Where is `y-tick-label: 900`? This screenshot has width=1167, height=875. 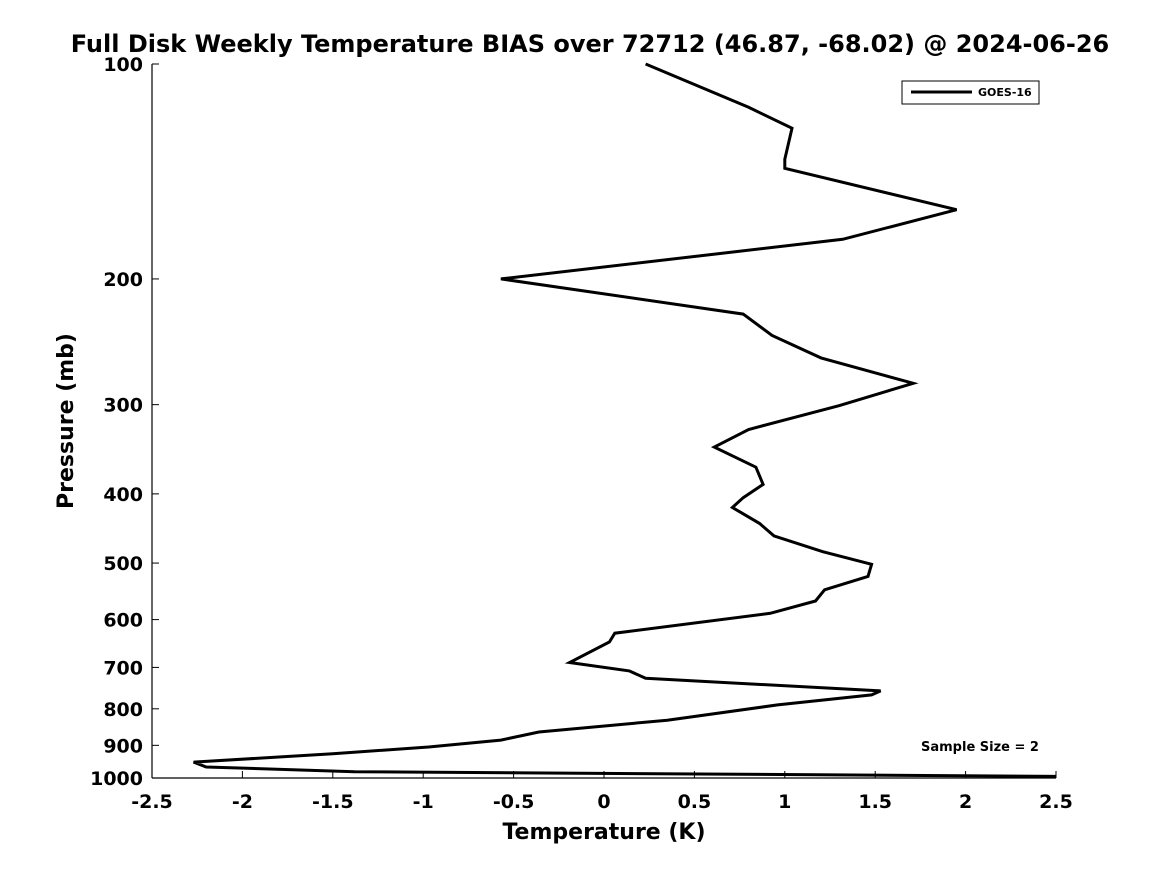
y-tick-label: 900 is located at coordinates (123, 746).